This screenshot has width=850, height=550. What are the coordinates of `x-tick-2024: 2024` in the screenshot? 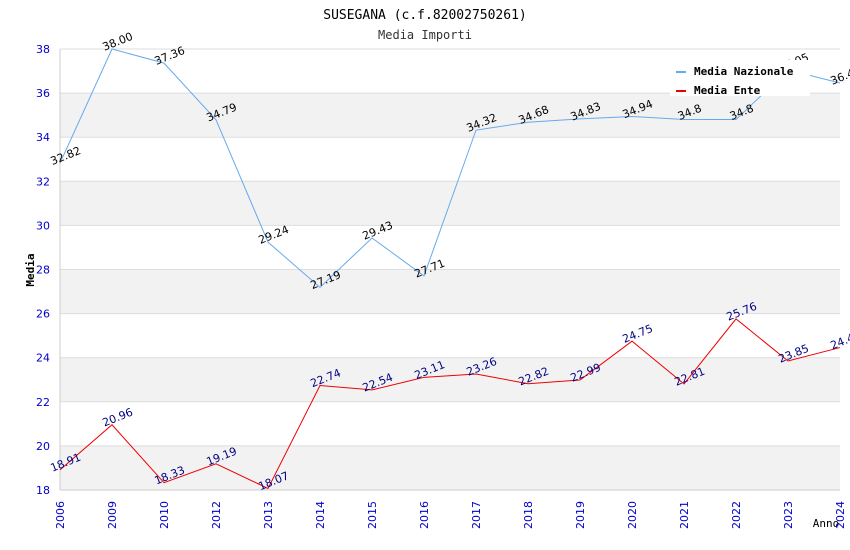 It's located at (840, 515).